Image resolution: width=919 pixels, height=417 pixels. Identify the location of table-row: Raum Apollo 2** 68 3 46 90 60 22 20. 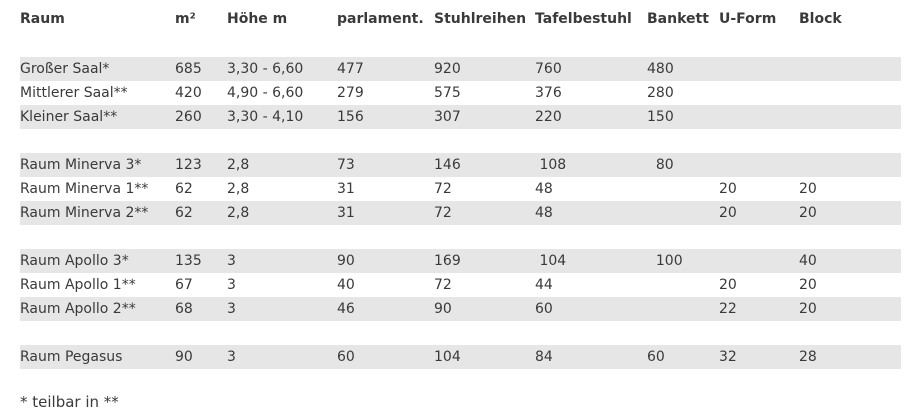
(460, 309).